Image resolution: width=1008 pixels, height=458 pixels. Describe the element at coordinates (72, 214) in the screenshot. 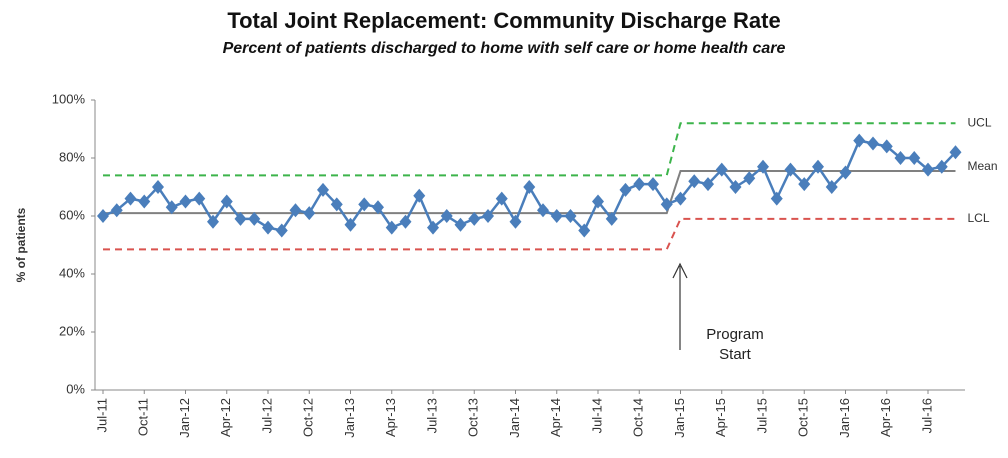

I see `y-tick-label: 60%` at that location.